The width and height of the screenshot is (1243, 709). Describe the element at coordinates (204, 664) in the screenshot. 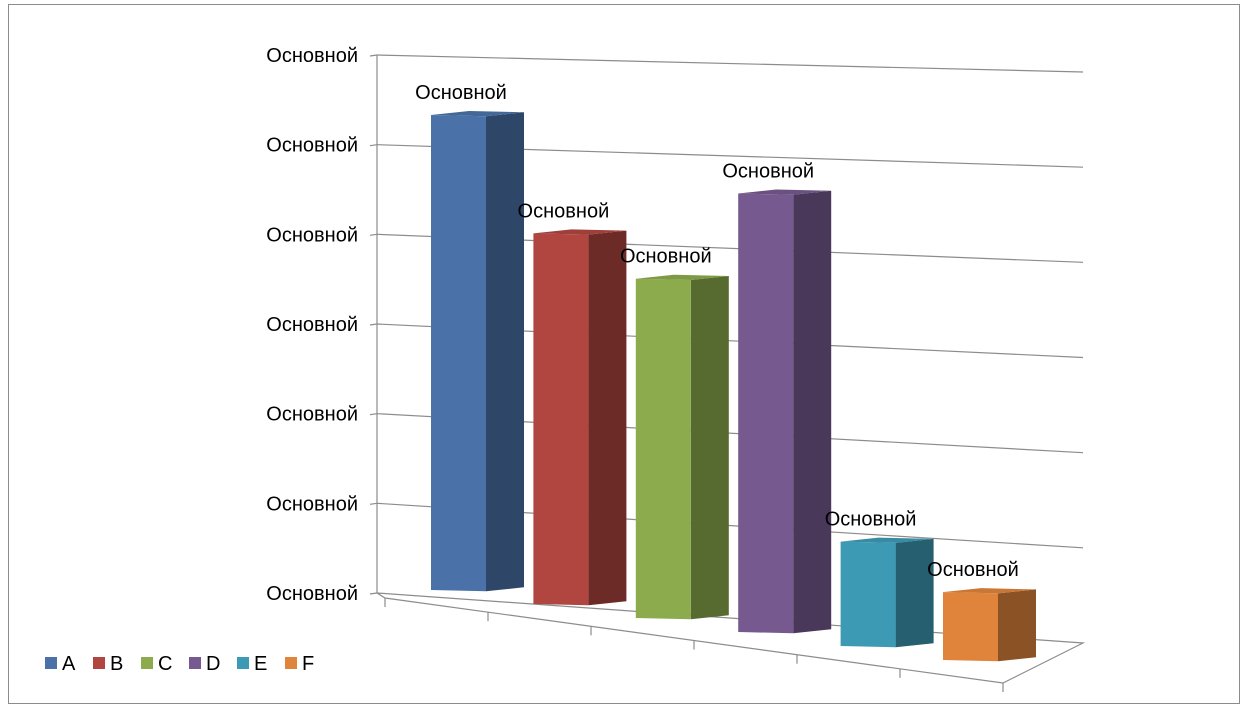

I see `legend-item: D` at that location.